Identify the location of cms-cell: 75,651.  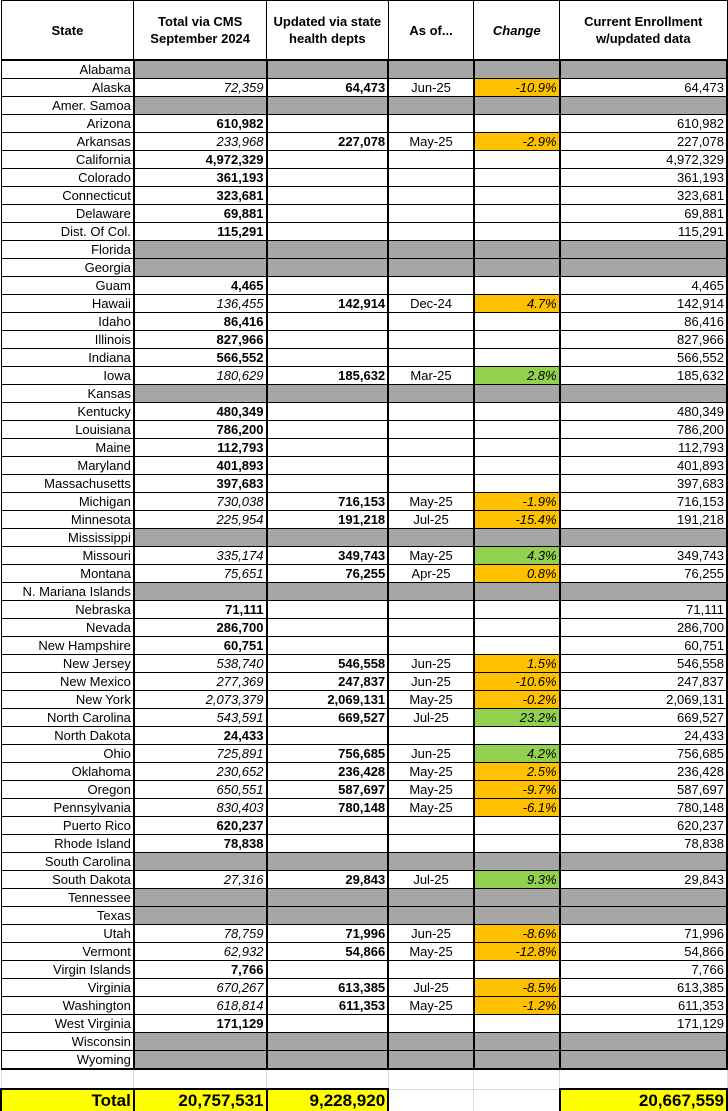
(200, 573).